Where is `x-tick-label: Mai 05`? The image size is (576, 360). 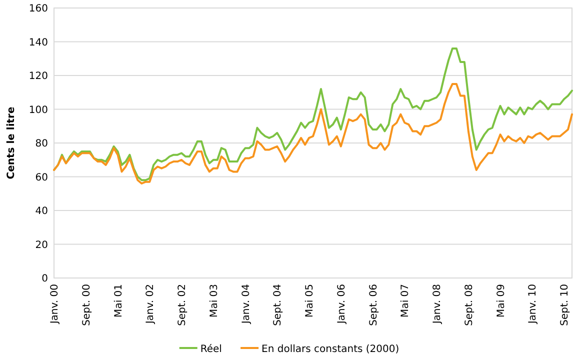
x-tick-label: Mai 05 is located at coordinates (310, 301).